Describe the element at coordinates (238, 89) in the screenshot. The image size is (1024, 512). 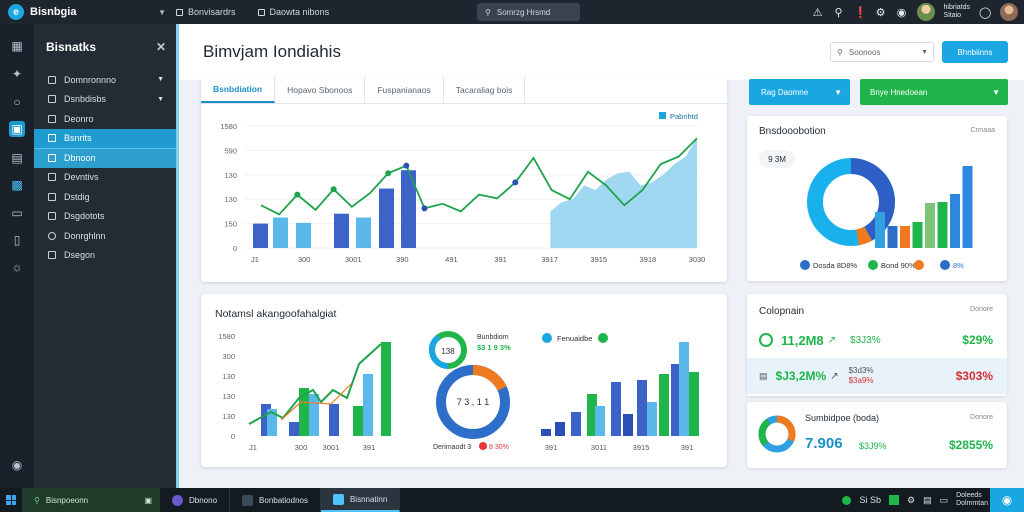
I see `tab-overview: Bsnbdiation` at that location.